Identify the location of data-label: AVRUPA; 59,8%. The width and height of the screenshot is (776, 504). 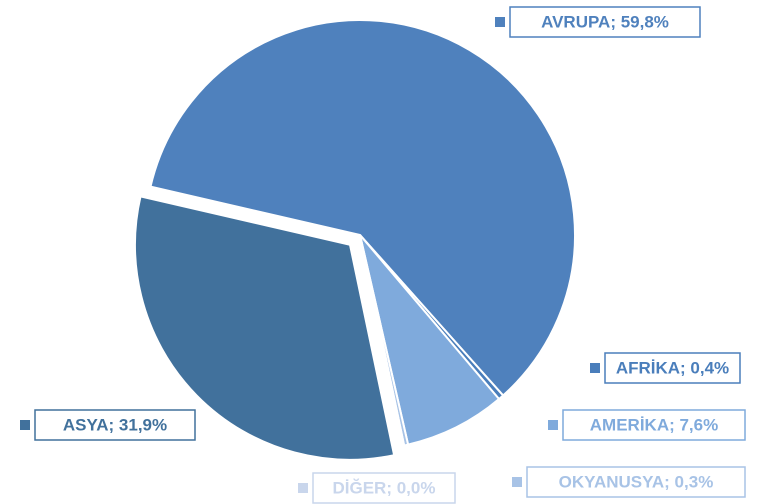
(605, 21).